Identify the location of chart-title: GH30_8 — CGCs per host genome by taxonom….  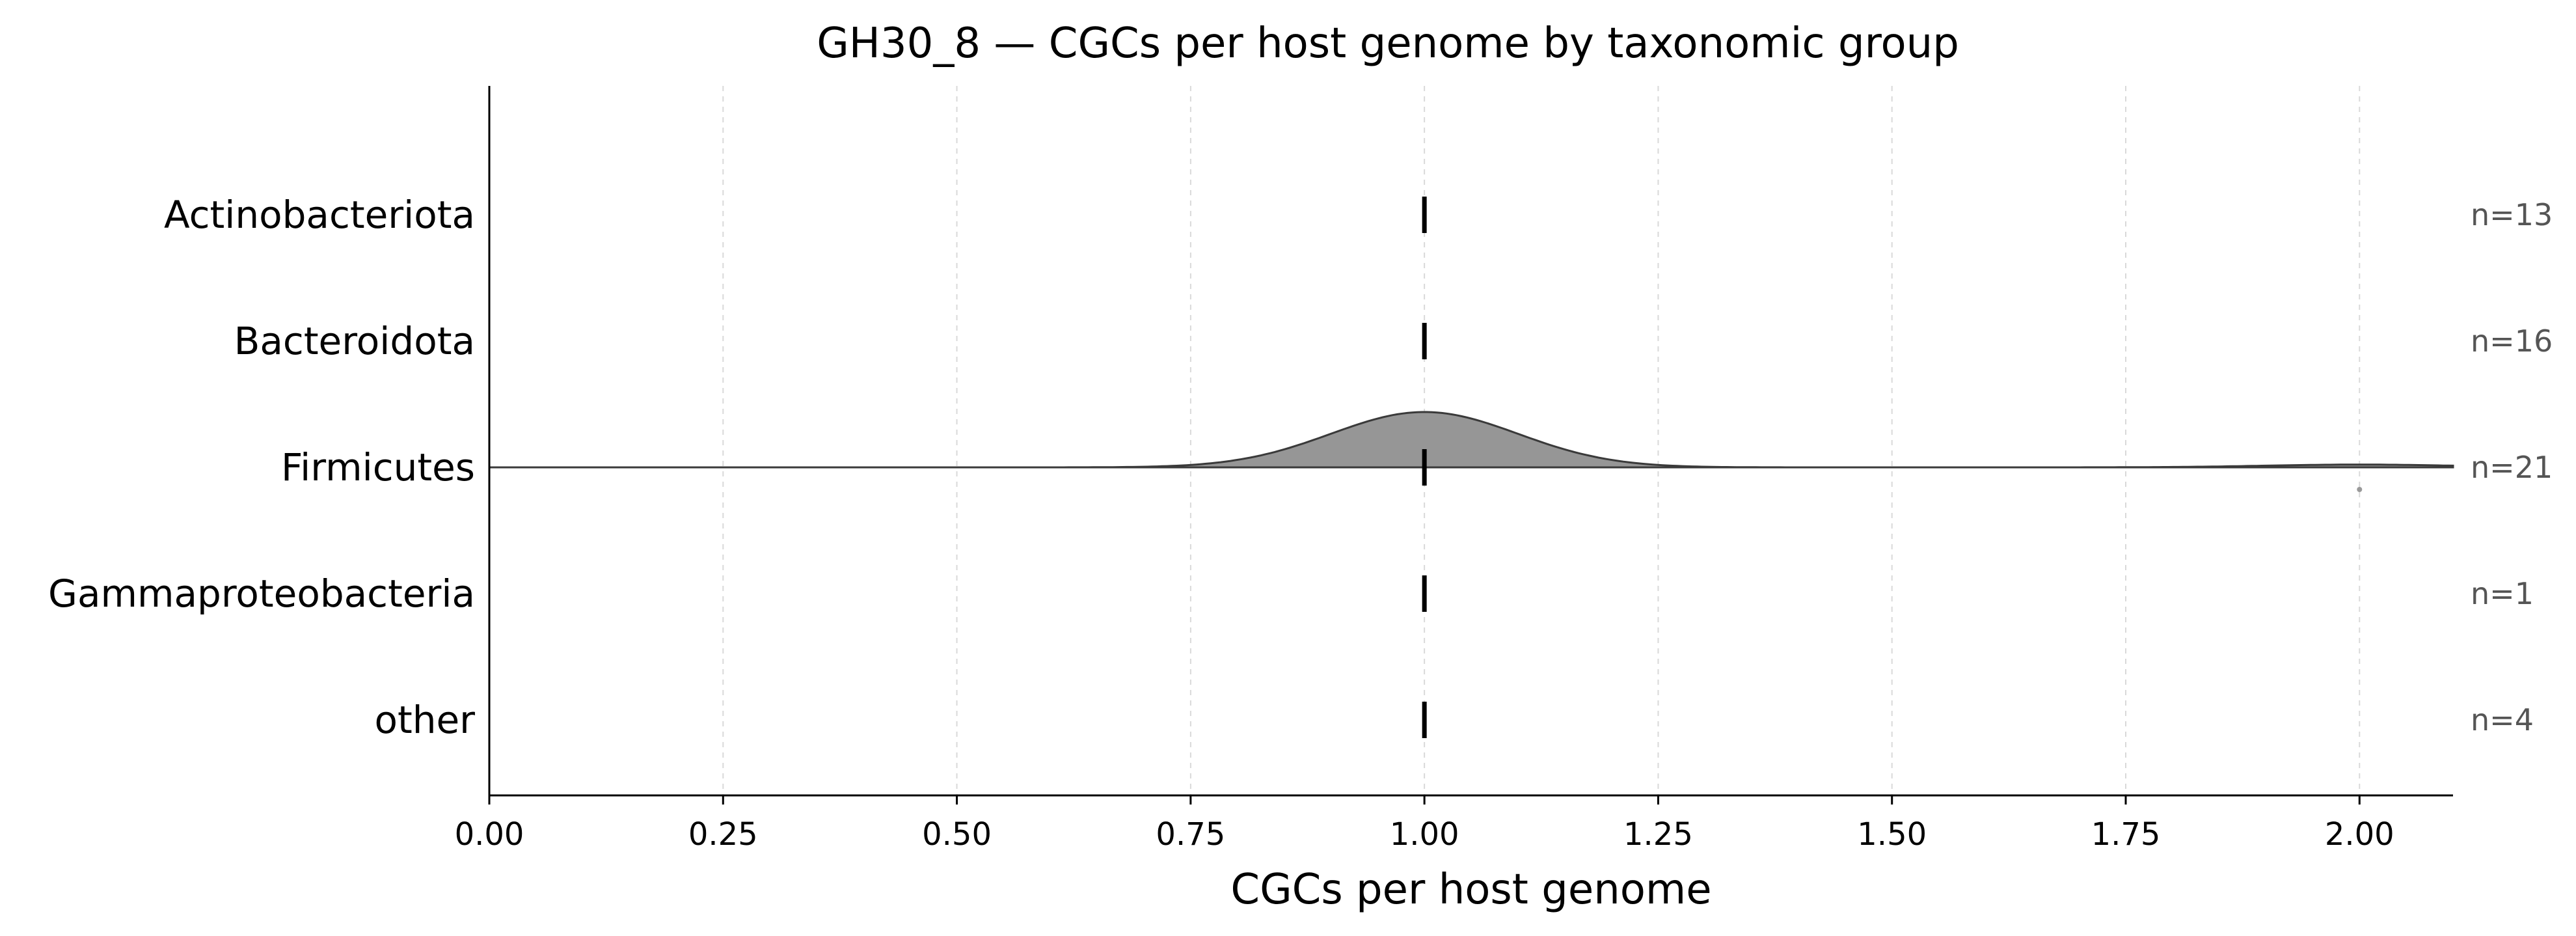
(1388, 44).